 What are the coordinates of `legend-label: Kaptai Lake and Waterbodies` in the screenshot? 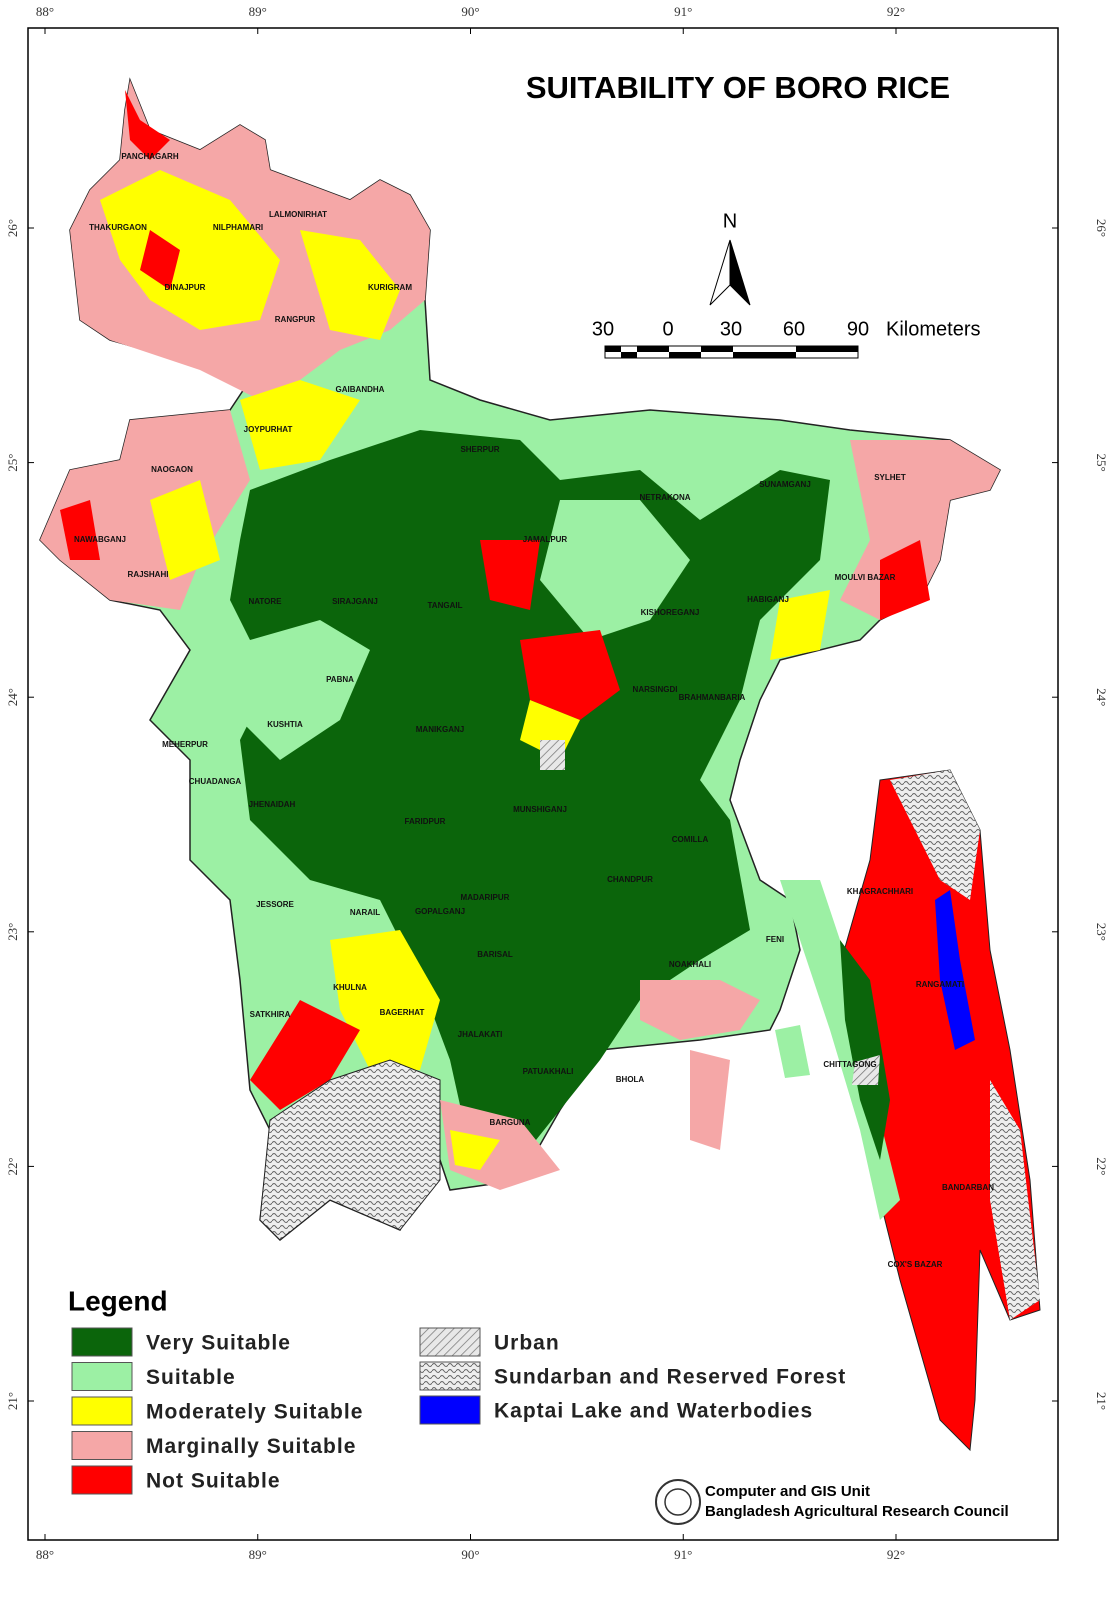 It's located at (653, 1411).